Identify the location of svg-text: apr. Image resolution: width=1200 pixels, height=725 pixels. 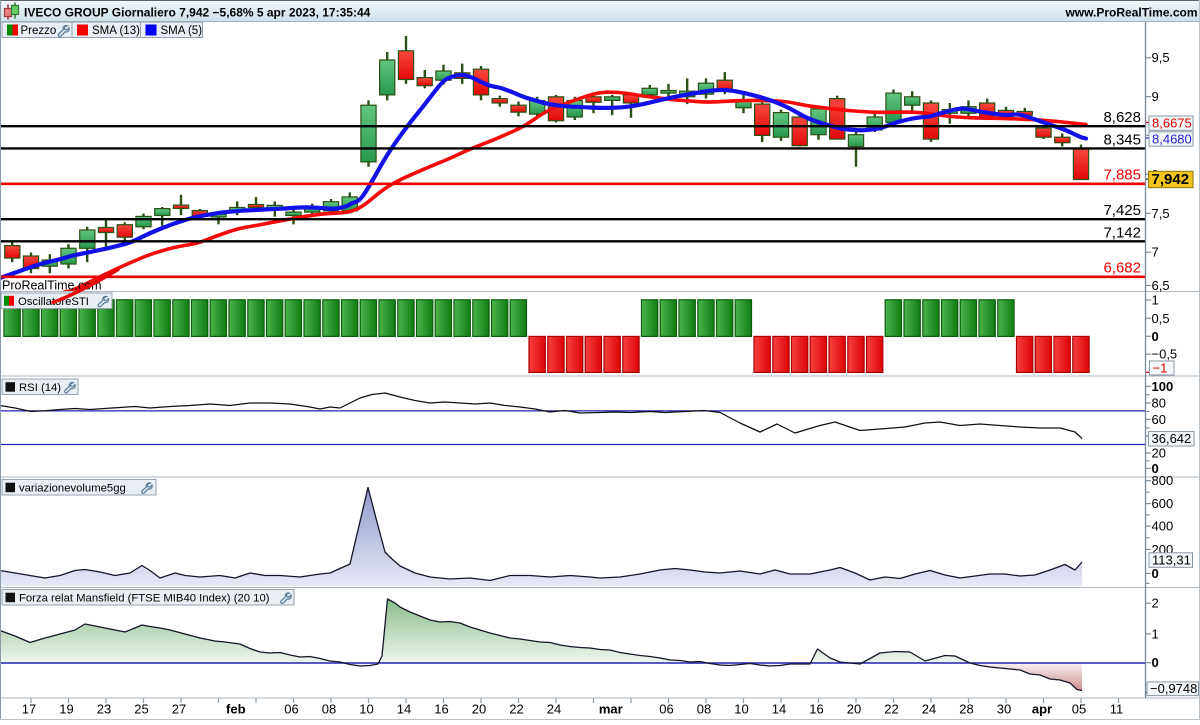
(1042, 709).